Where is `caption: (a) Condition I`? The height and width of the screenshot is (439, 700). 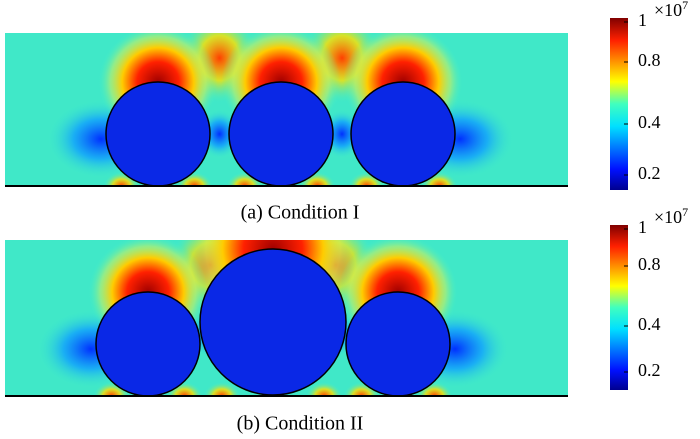 caption: (a) Condition I is located at coordinates (300, 213).